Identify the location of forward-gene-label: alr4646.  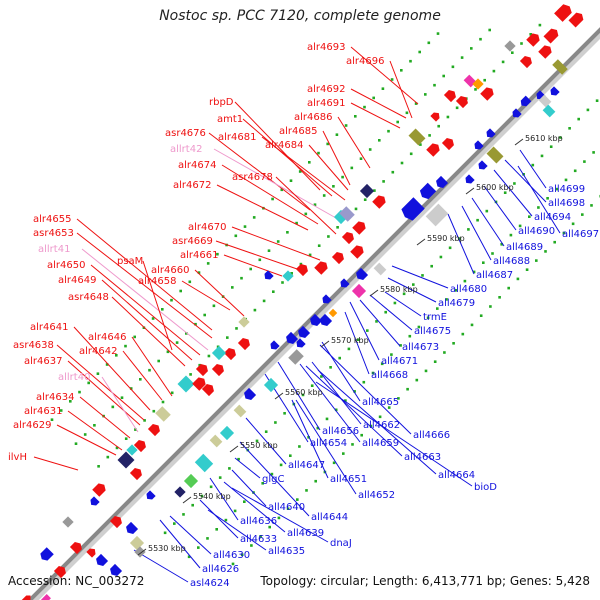
(107, 337).